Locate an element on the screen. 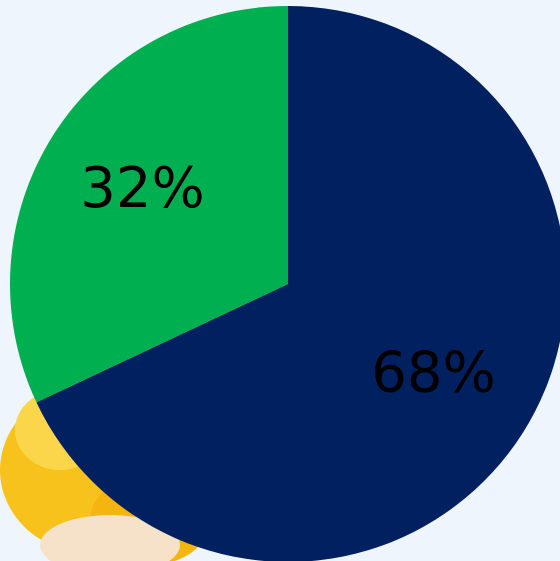 Image resolution: width=560 pixels, height=561 pixels. data-label: 68% is located at coordinates (433, 372).